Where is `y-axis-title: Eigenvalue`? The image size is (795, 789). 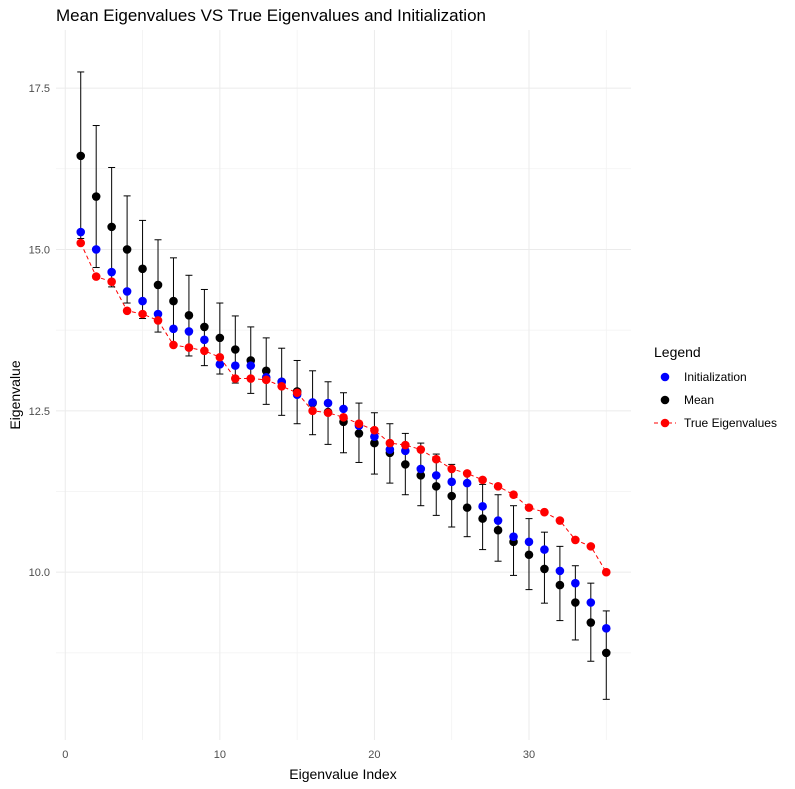
y-axis-title: Eigenvalue is located at coordinates (15, 394).